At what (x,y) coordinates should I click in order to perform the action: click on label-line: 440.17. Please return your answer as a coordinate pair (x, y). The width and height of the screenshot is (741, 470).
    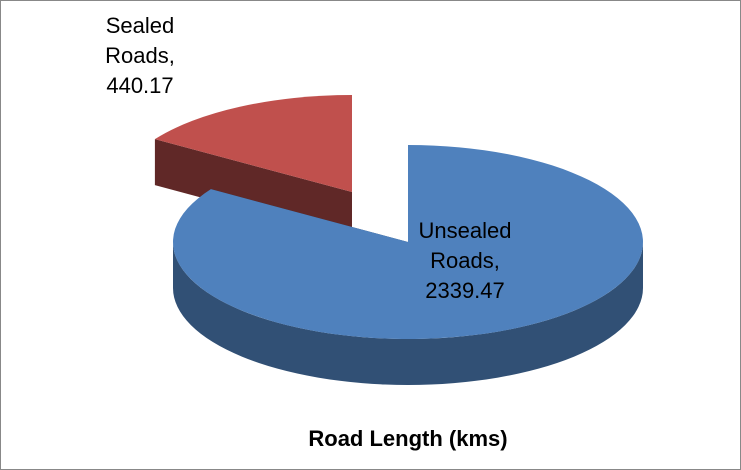
    Looking at the image, I should click on (139, 85).